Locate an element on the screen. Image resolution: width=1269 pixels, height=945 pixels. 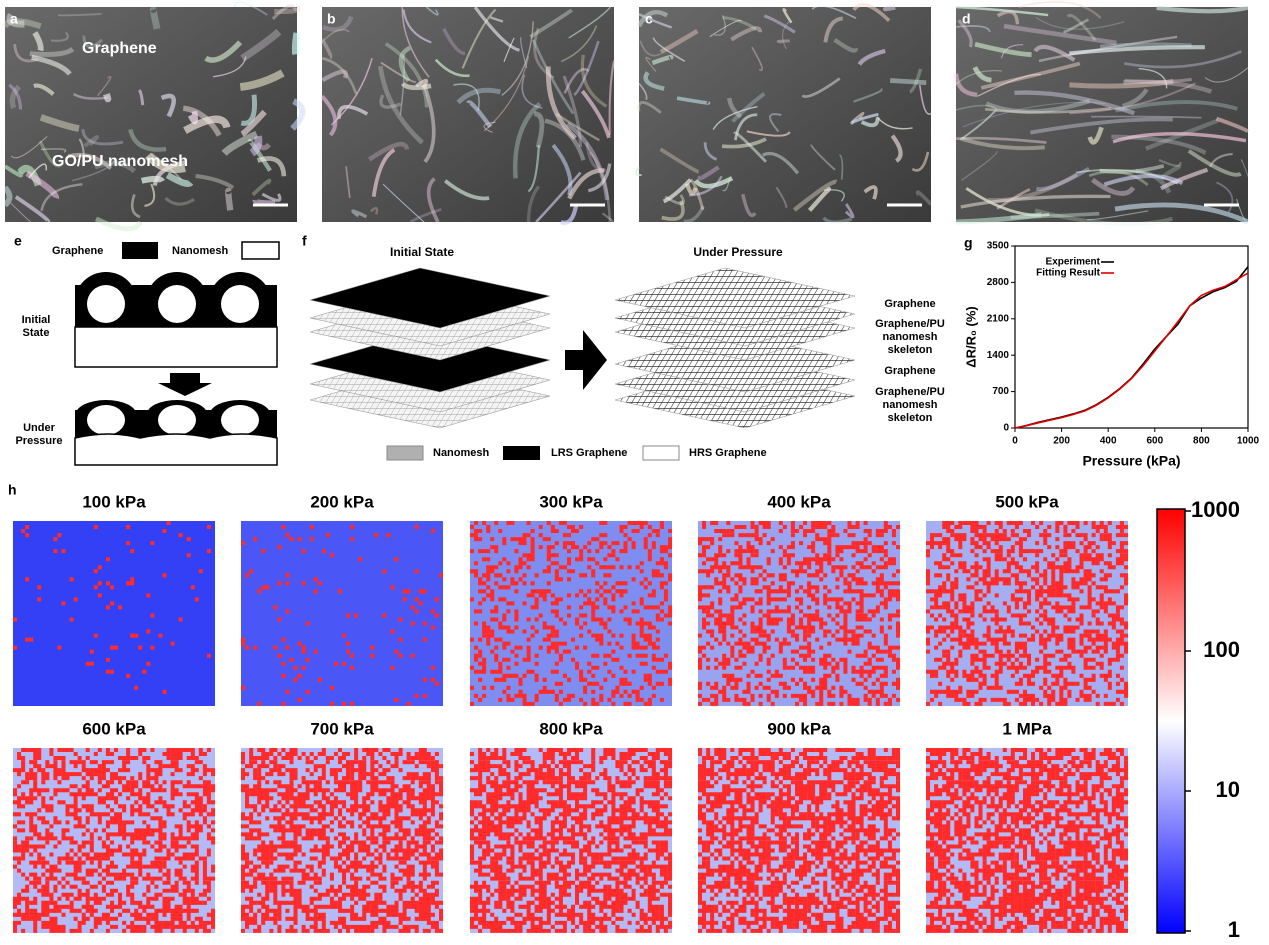
mask is located at coordinates (284, 300).